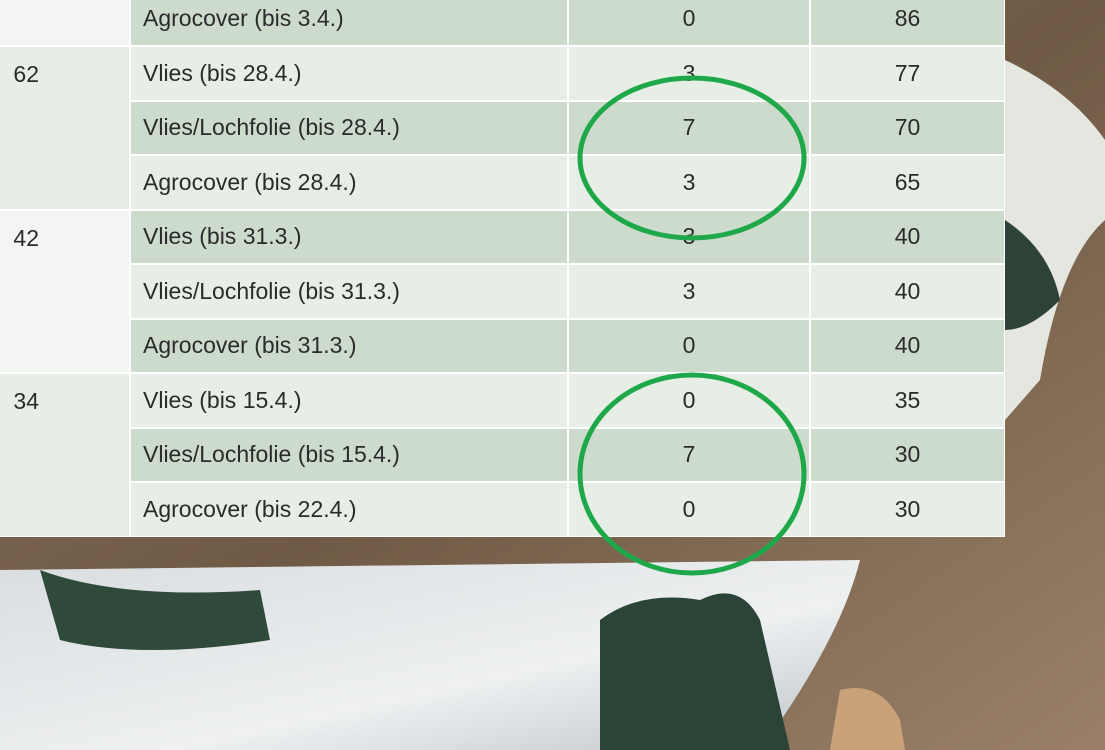 This screenshot has width=1105, height=750. I want to click on cover-cell: Agrocover (bis 31.3.), so click(349, 345).